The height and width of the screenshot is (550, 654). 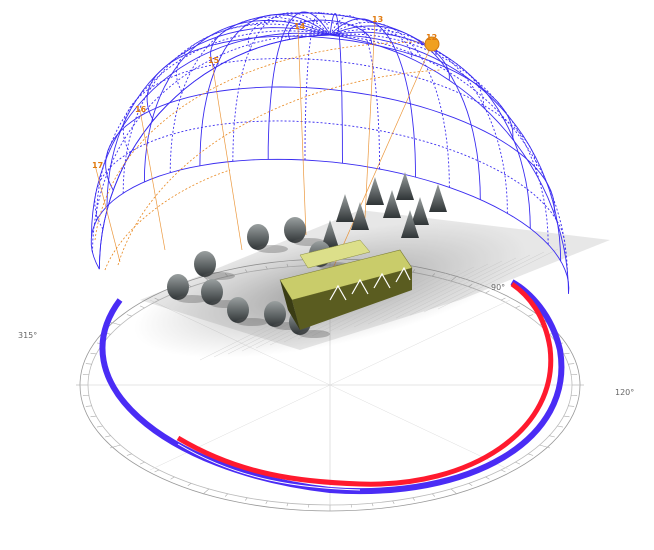 I want to click on hour-label: 16, so click(x=141, y=109).